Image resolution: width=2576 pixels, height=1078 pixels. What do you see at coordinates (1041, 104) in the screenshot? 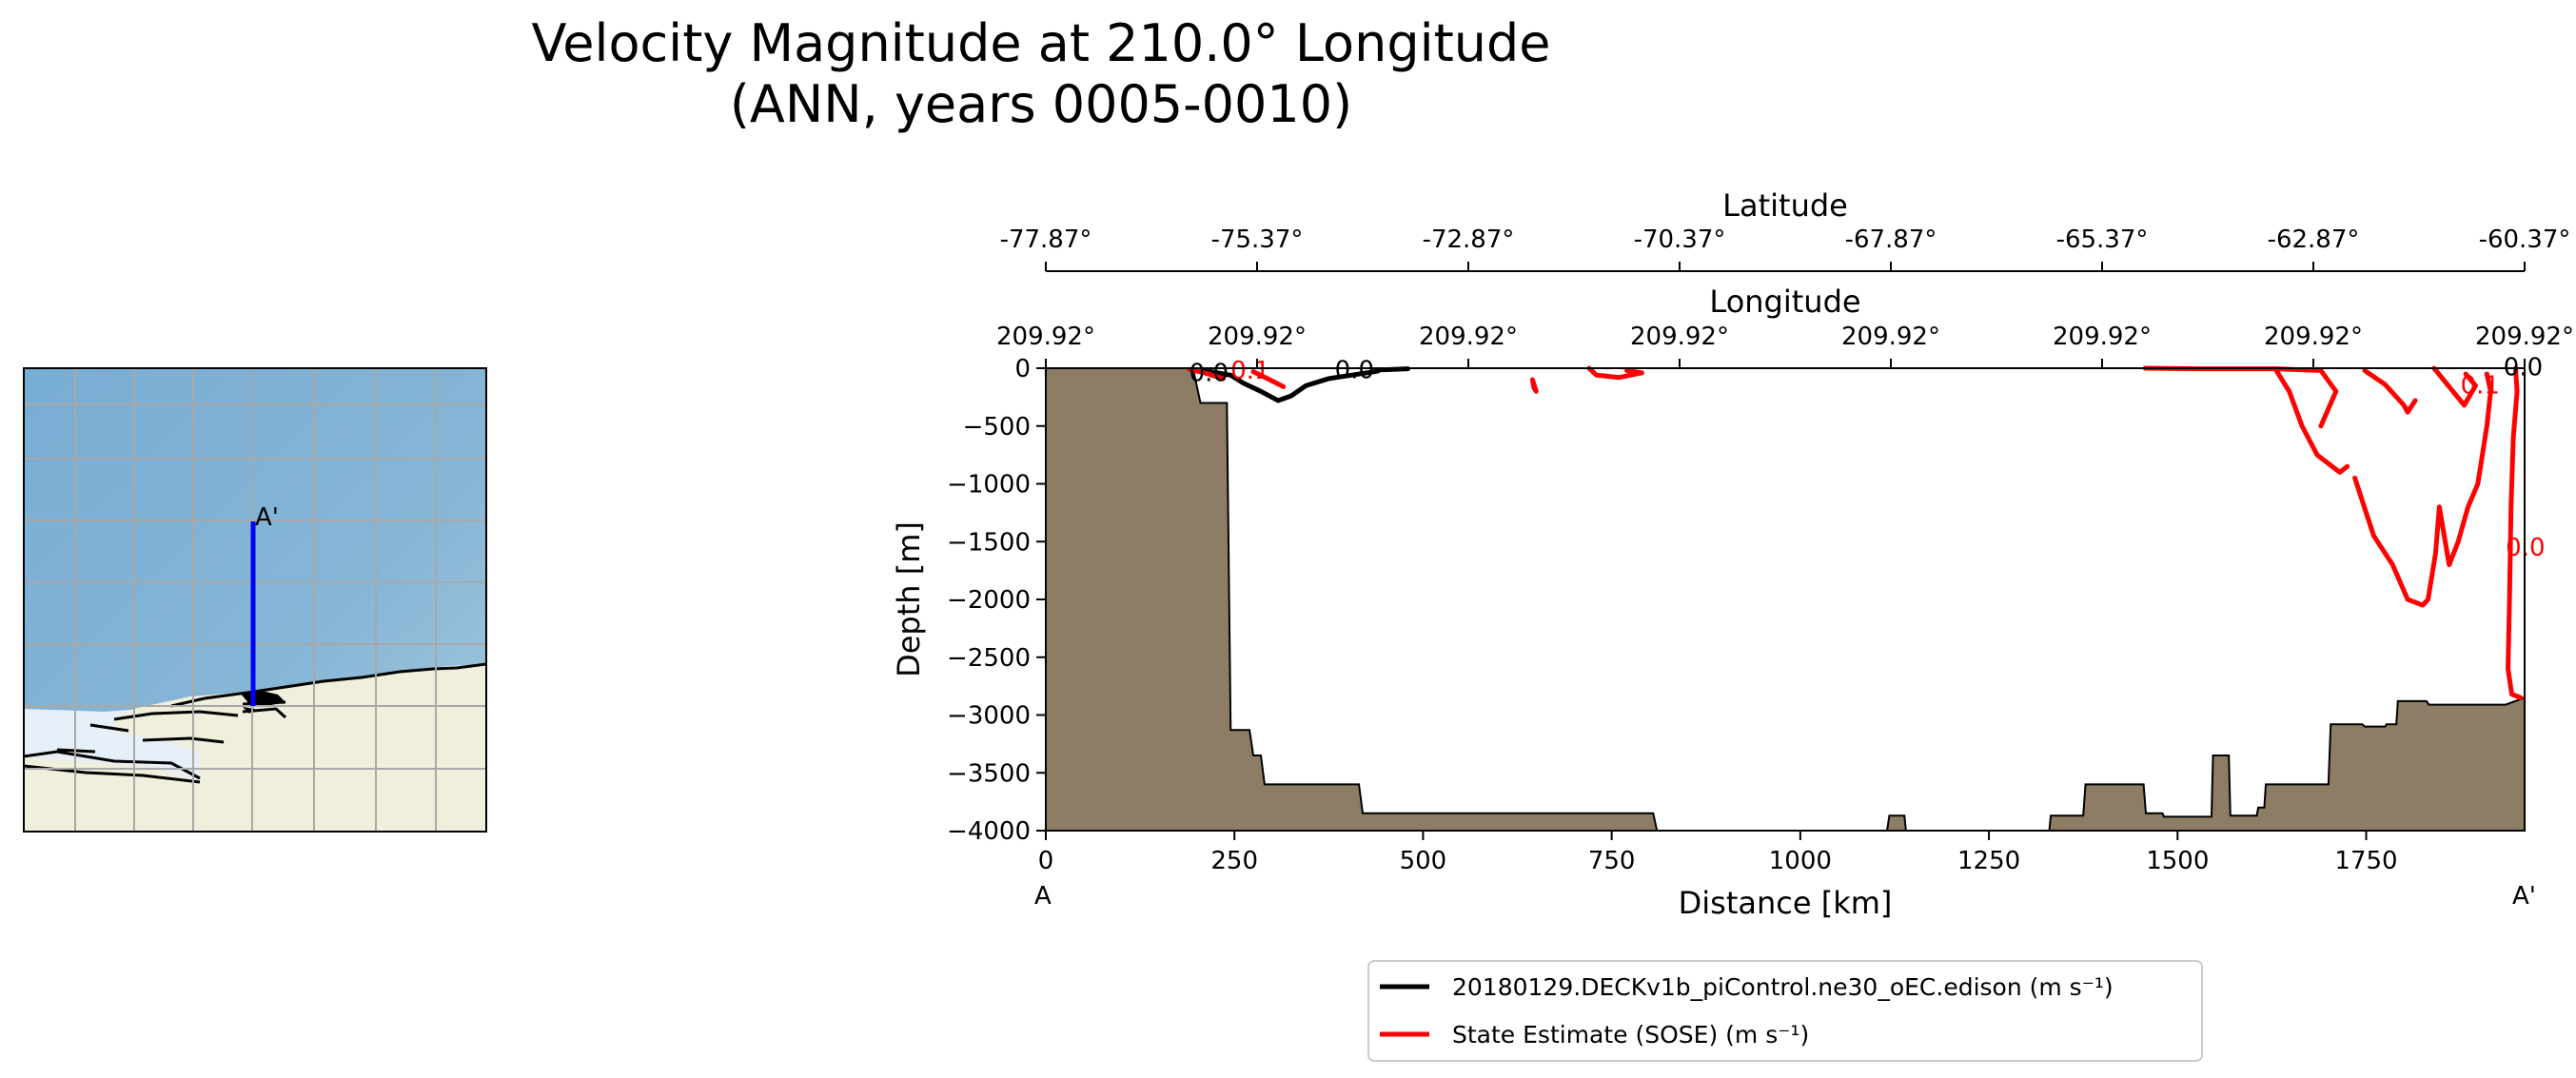
I see `figure-title-line-2: (ANN, years 0005-0010)` at bounding box center [1041, 104].